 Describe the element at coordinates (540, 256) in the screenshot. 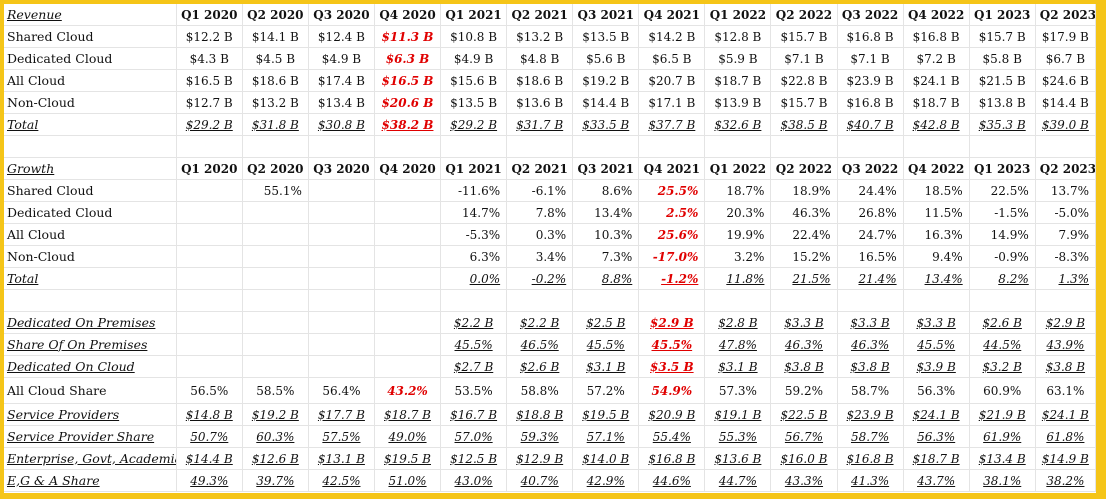

I see `data-cell: 3.4%` at that location.